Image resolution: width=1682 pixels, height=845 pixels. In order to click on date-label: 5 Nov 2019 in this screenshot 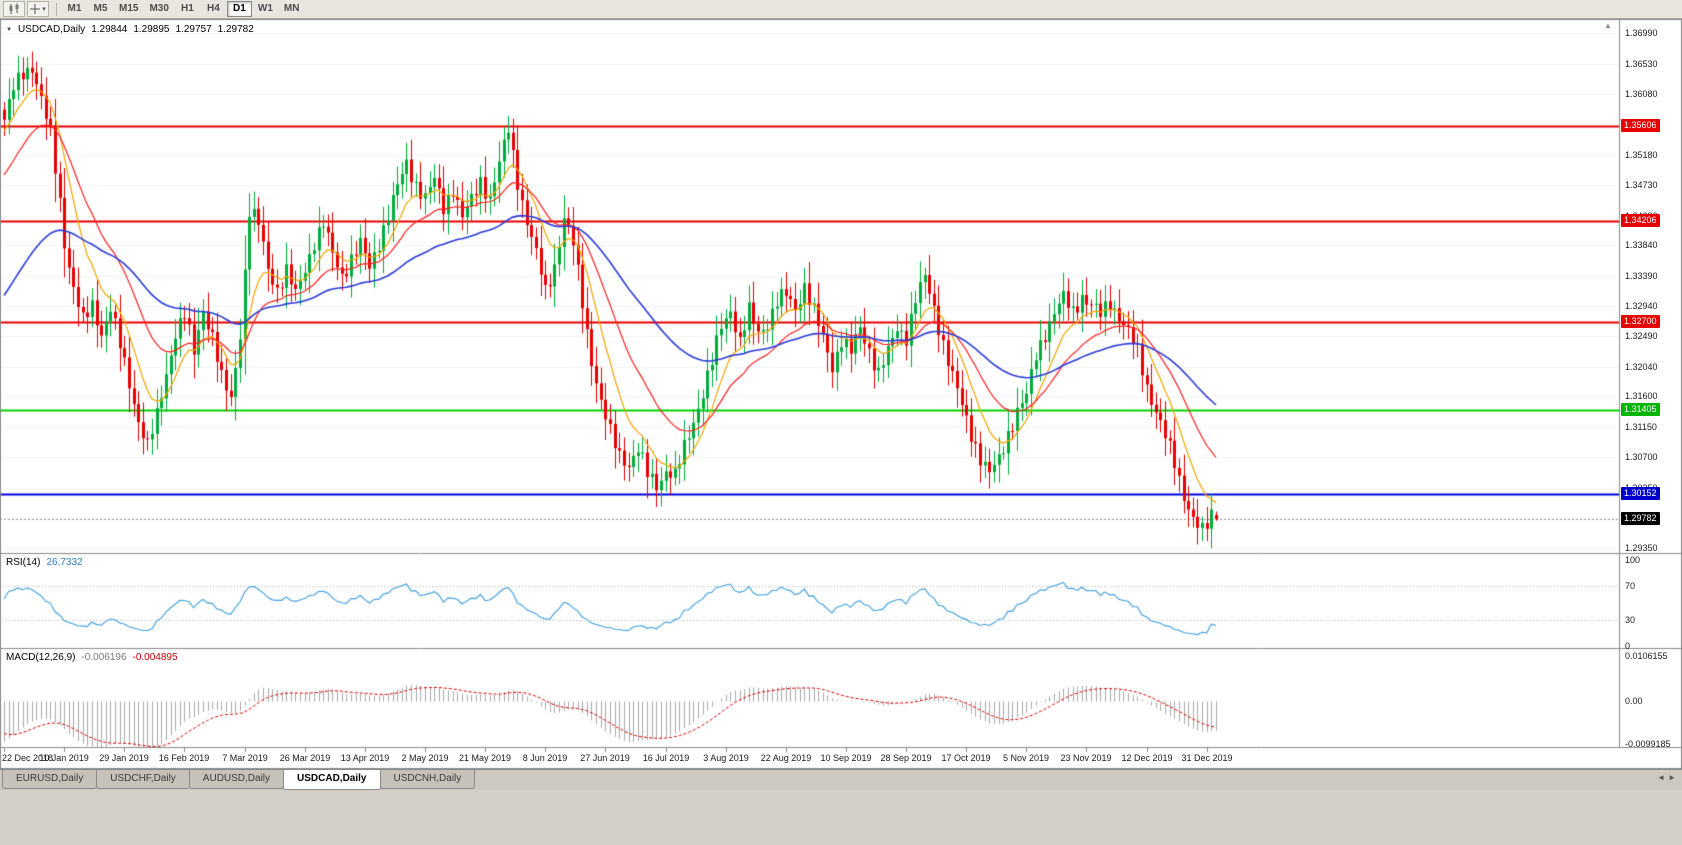, I will do `click(1026, 758)`.